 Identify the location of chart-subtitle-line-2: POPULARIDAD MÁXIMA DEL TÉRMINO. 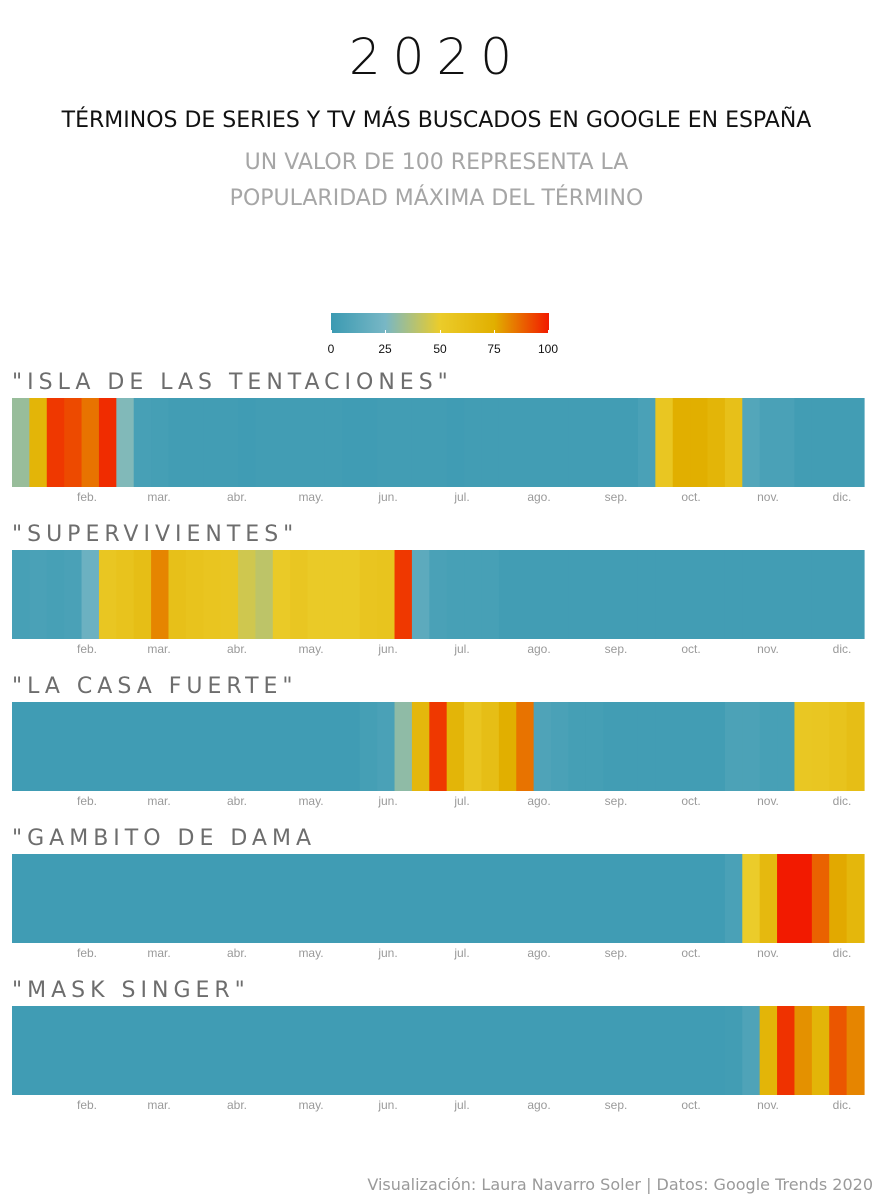
(436, 198).